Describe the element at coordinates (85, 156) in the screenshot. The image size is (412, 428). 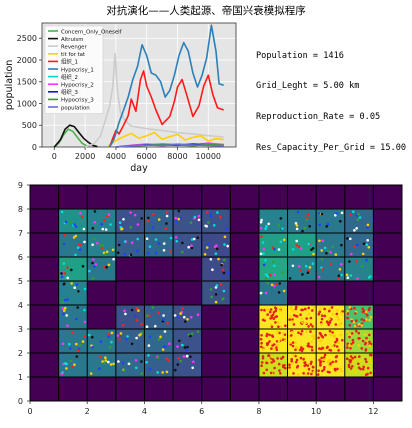
I see `x-tick-label: 2000` at that location.